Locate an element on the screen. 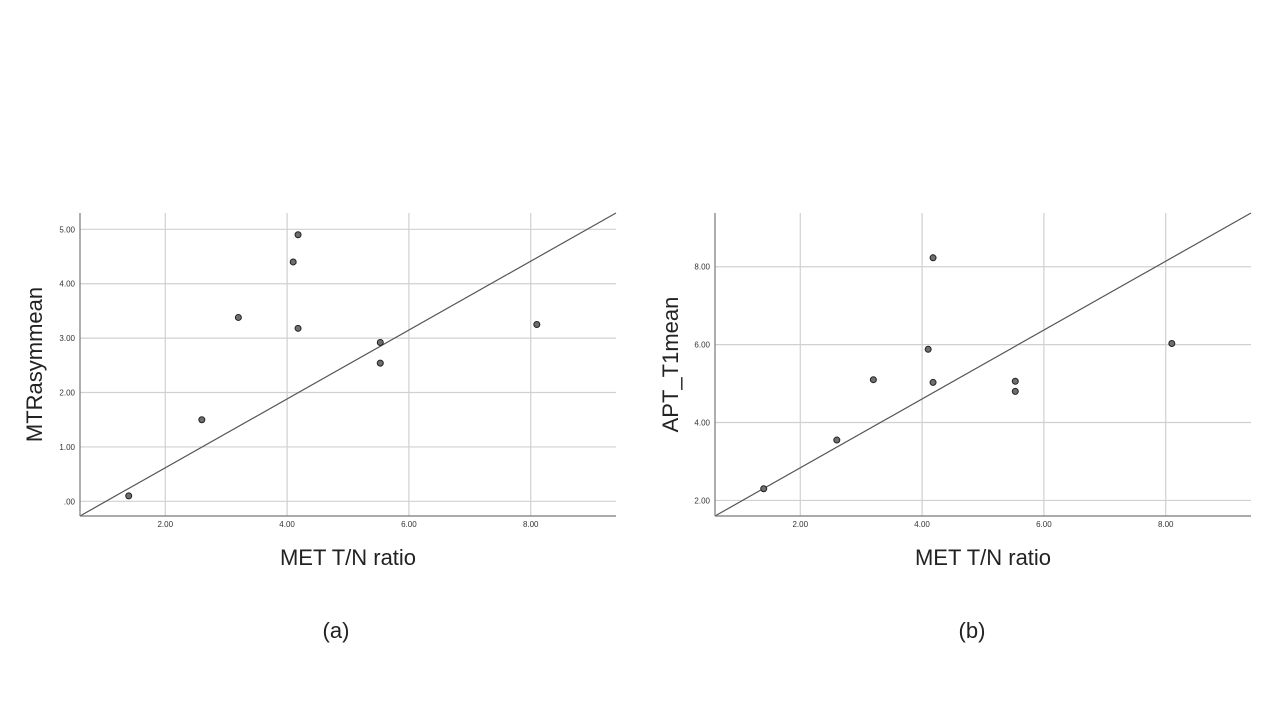  y-tick-label: 6.00 is located at coordinates (702, 345).